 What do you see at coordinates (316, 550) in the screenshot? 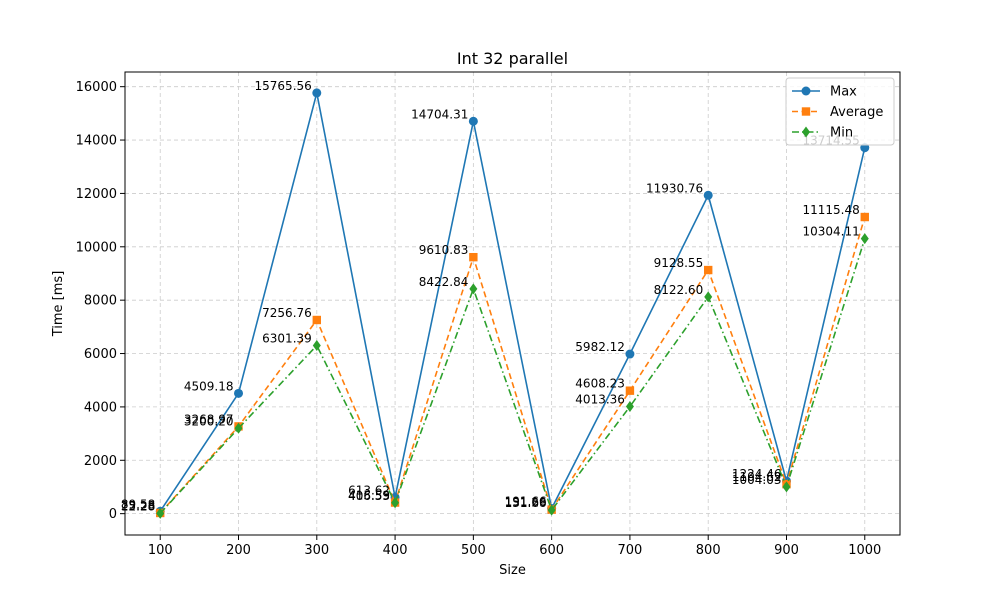
I see `x-tick-label: 300` at bounding box center [316, 550].